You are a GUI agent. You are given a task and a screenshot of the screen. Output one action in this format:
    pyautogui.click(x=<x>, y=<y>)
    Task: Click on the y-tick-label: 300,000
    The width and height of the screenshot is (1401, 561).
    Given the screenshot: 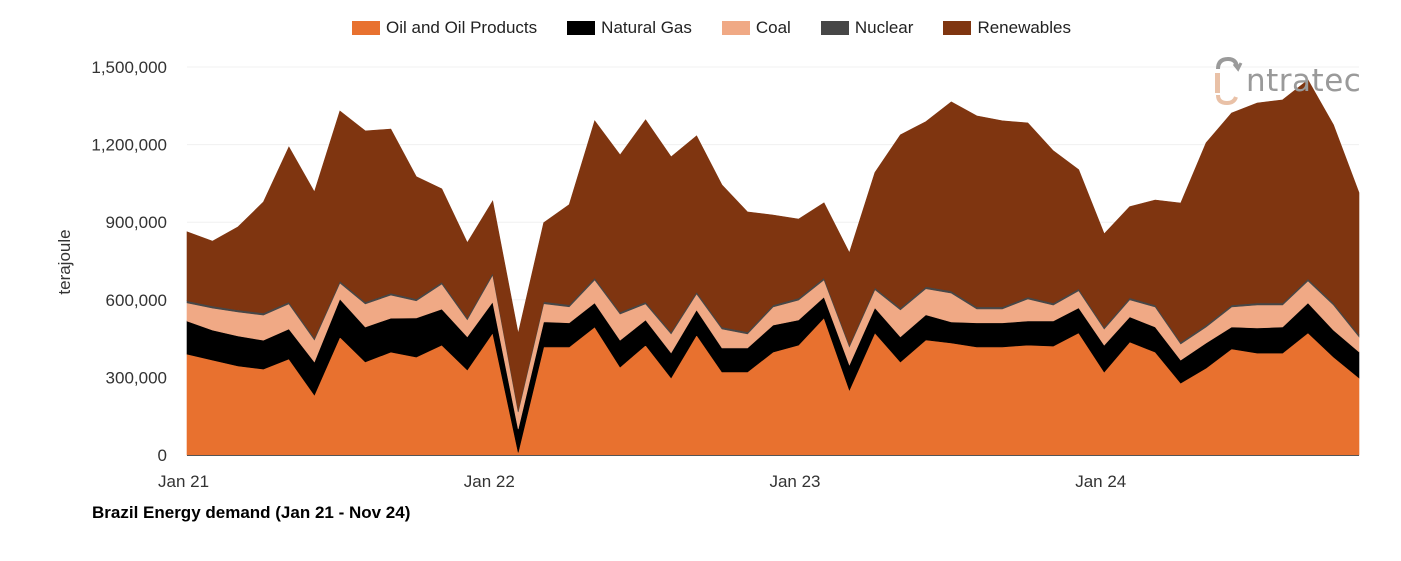 What is the action you would take?
    pyautogui.click(x=136, y=377)
    